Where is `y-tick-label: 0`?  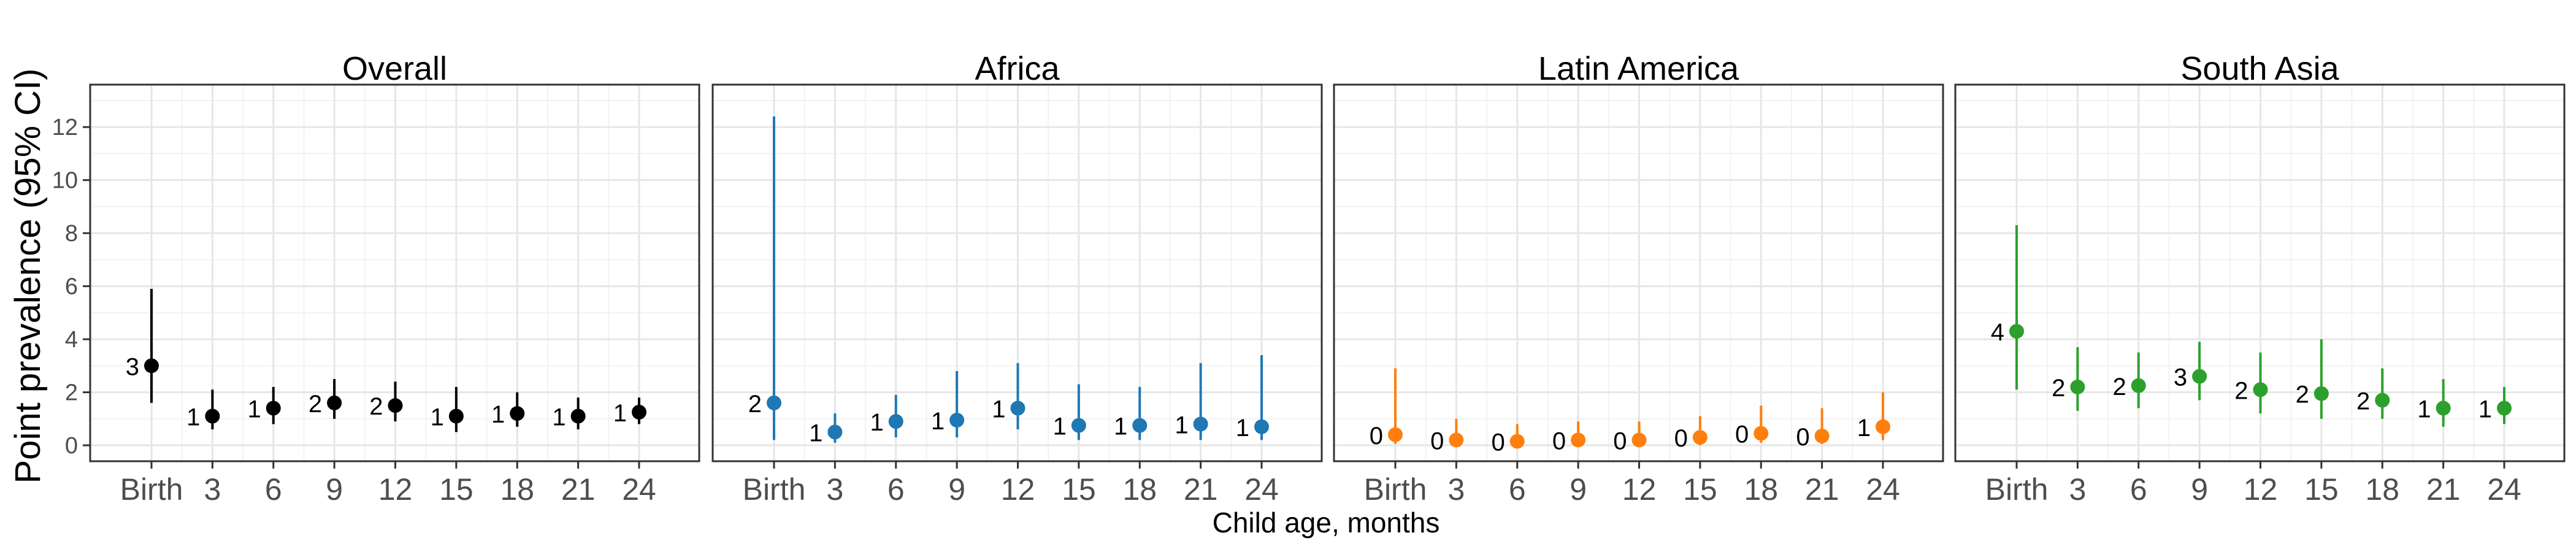
y-tick-label: 0 is located at coordinates (71, 446).